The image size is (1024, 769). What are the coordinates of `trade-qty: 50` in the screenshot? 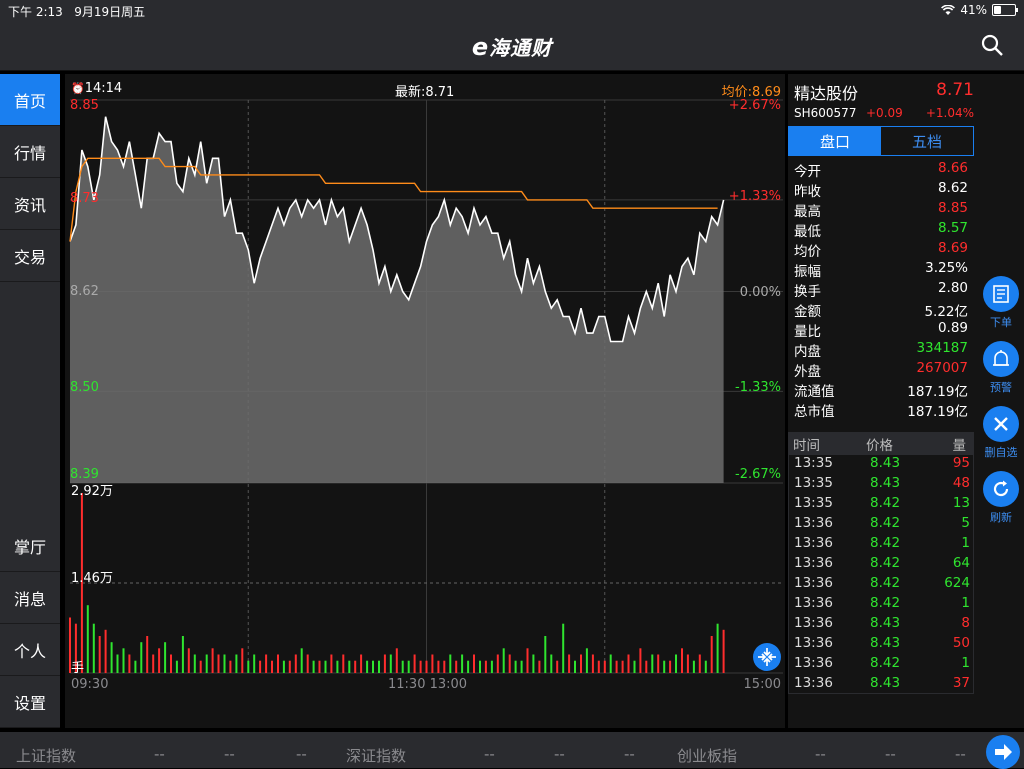 It's located at (961, 643).